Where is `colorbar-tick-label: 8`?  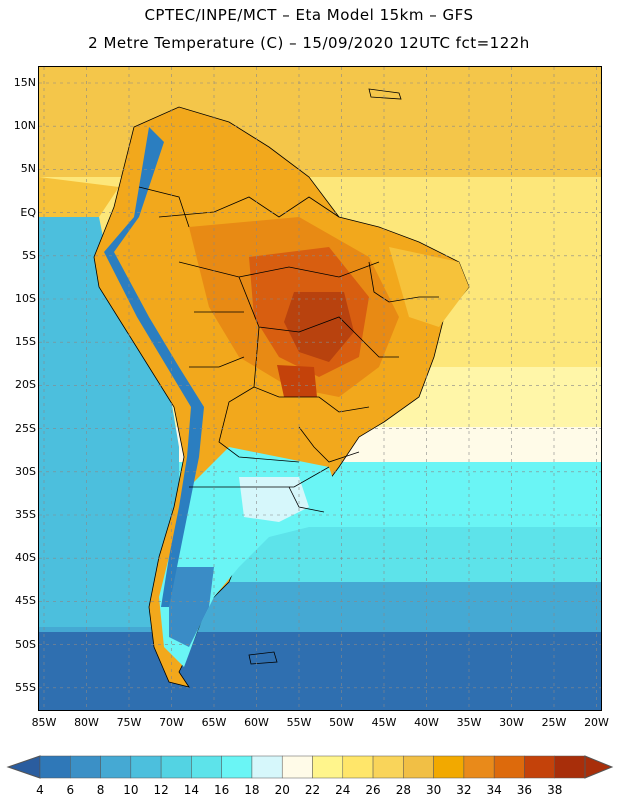 colorbar-tick-label: 8 is located at coordinates (100, 790).